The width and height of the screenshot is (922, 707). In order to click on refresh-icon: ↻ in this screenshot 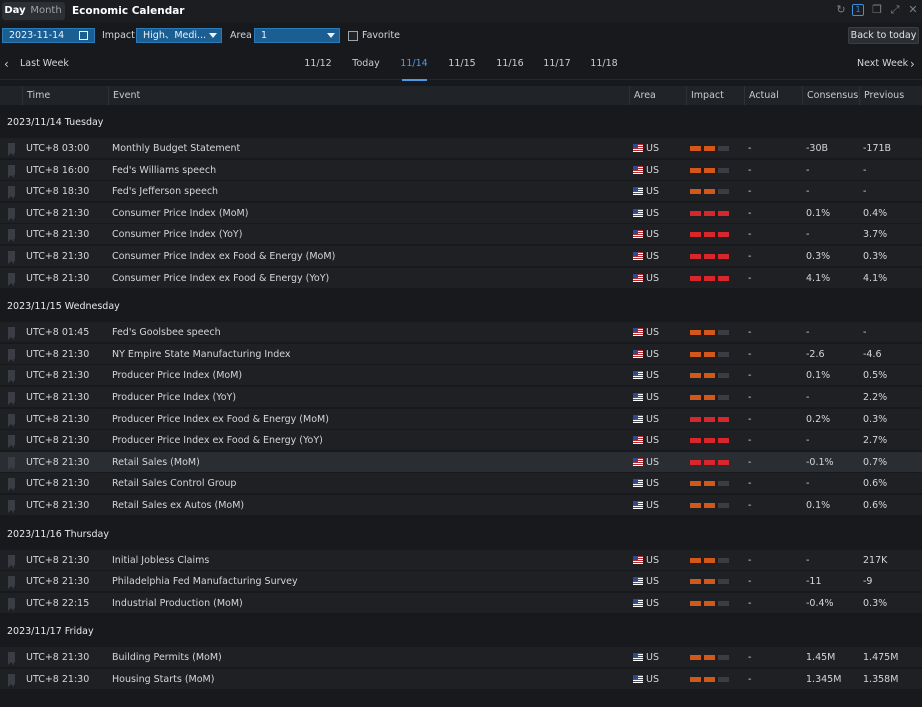, I will do `click(841, 9)`.